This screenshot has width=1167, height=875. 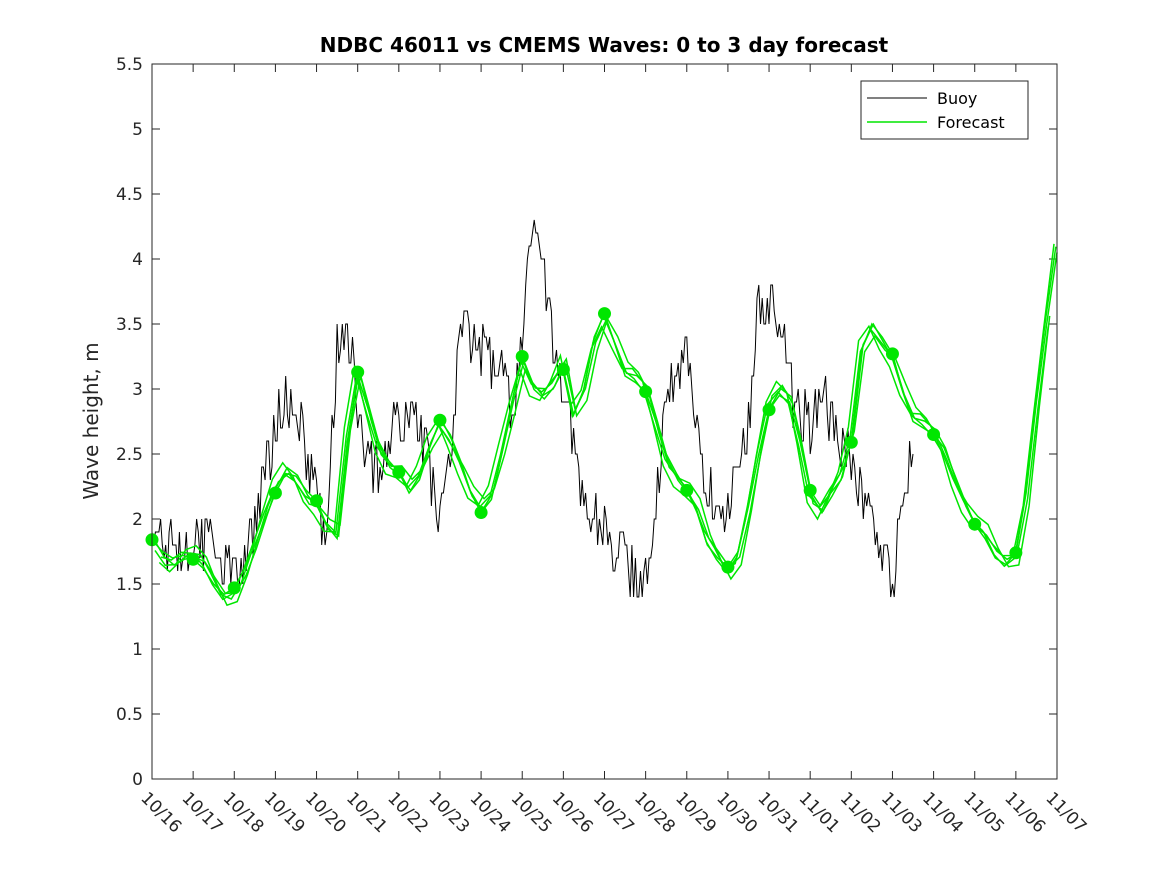 I want to click on x-tick-label: 11/05, so click(x=983, y=812).